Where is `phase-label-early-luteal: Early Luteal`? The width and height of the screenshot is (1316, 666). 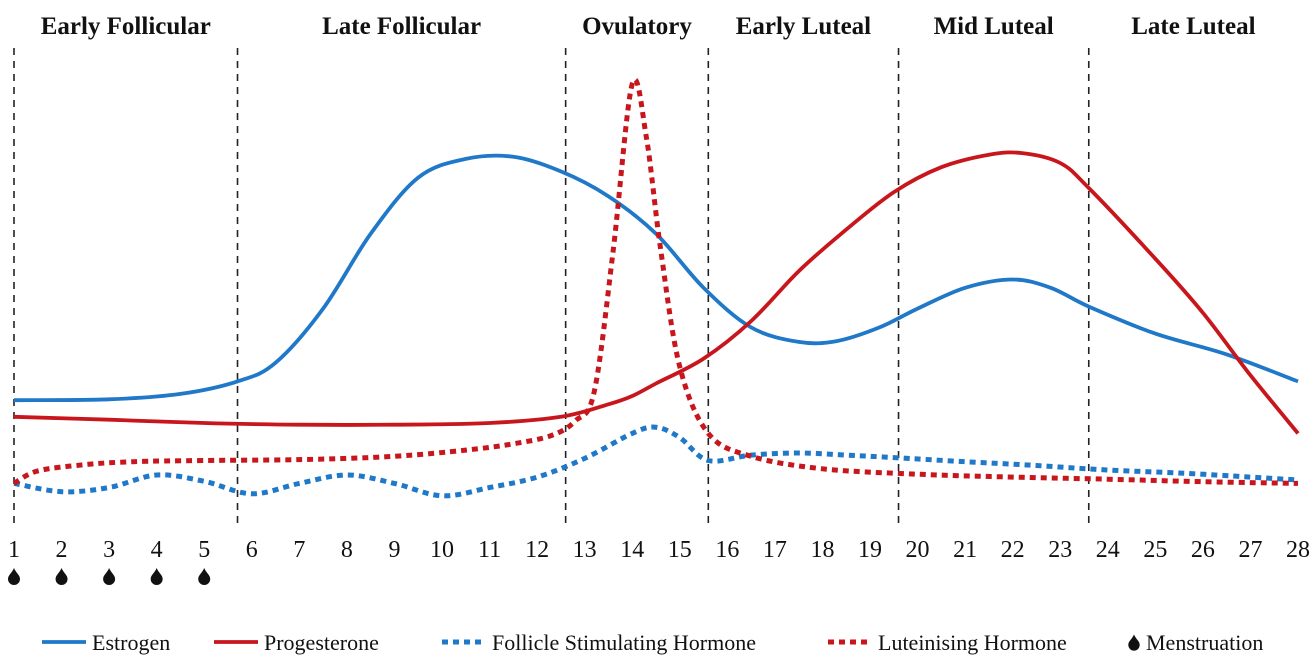 phase-label-early-luteal: Early Luteal is located at coordinates (803, 26).